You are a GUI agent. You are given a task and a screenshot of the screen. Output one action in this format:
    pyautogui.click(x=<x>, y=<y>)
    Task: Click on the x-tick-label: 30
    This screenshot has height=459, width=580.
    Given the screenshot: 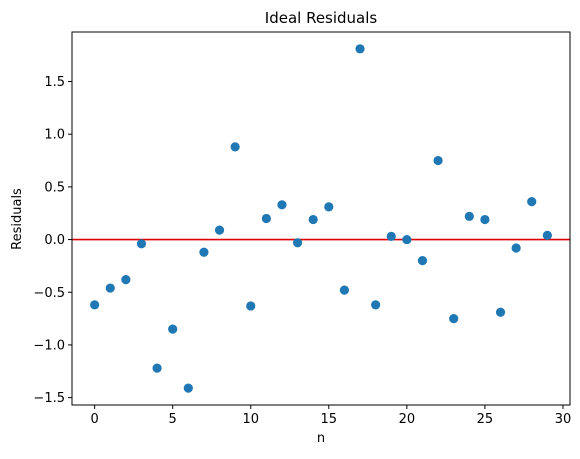 What is the action you would take?
    pyautogui.click(x=563, y=419)
    